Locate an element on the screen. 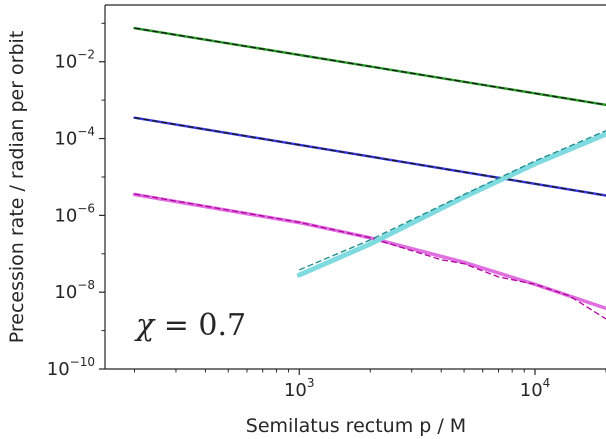 The image size is (606, 439). y-tick-label: 10⁻⁸ is located at coordinates (74, 290).